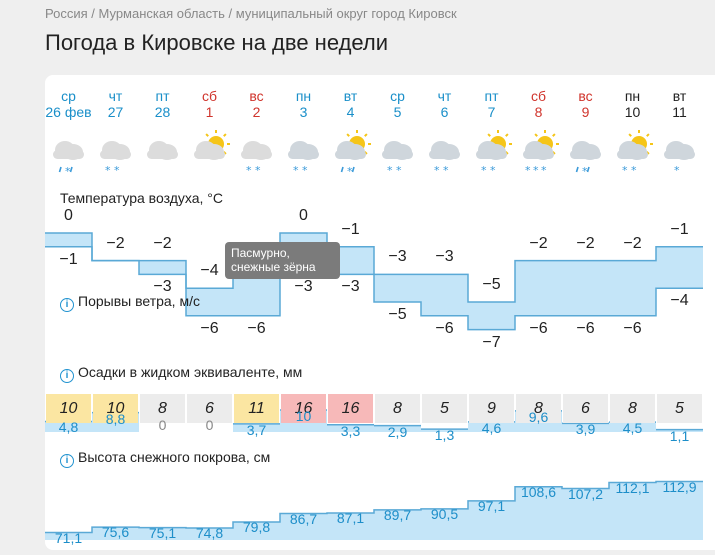 The height and width of the screenshot is (555, 715). What do you see at coordinates (538, 104) in the screenshot?
I see `day-header: сб 8` at bounding box center [538, 104].